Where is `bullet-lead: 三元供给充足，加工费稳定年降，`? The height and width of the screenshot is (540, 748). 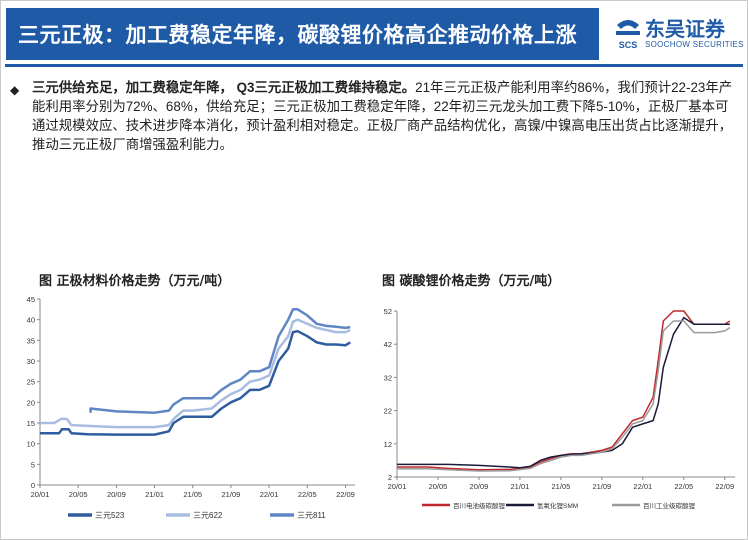
bullet-lead: 三元供给充足，加工费稳定年降， is located at coordinates (132, 87).